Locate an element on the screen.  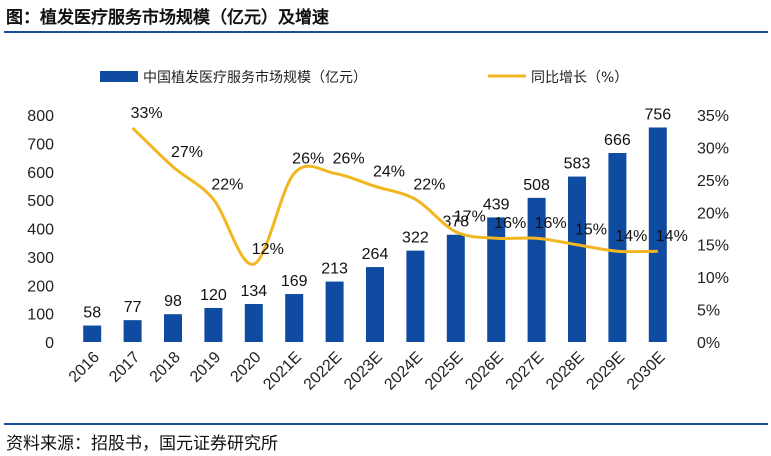
bar-value-label: 213 is located at coordinates (334, 269).